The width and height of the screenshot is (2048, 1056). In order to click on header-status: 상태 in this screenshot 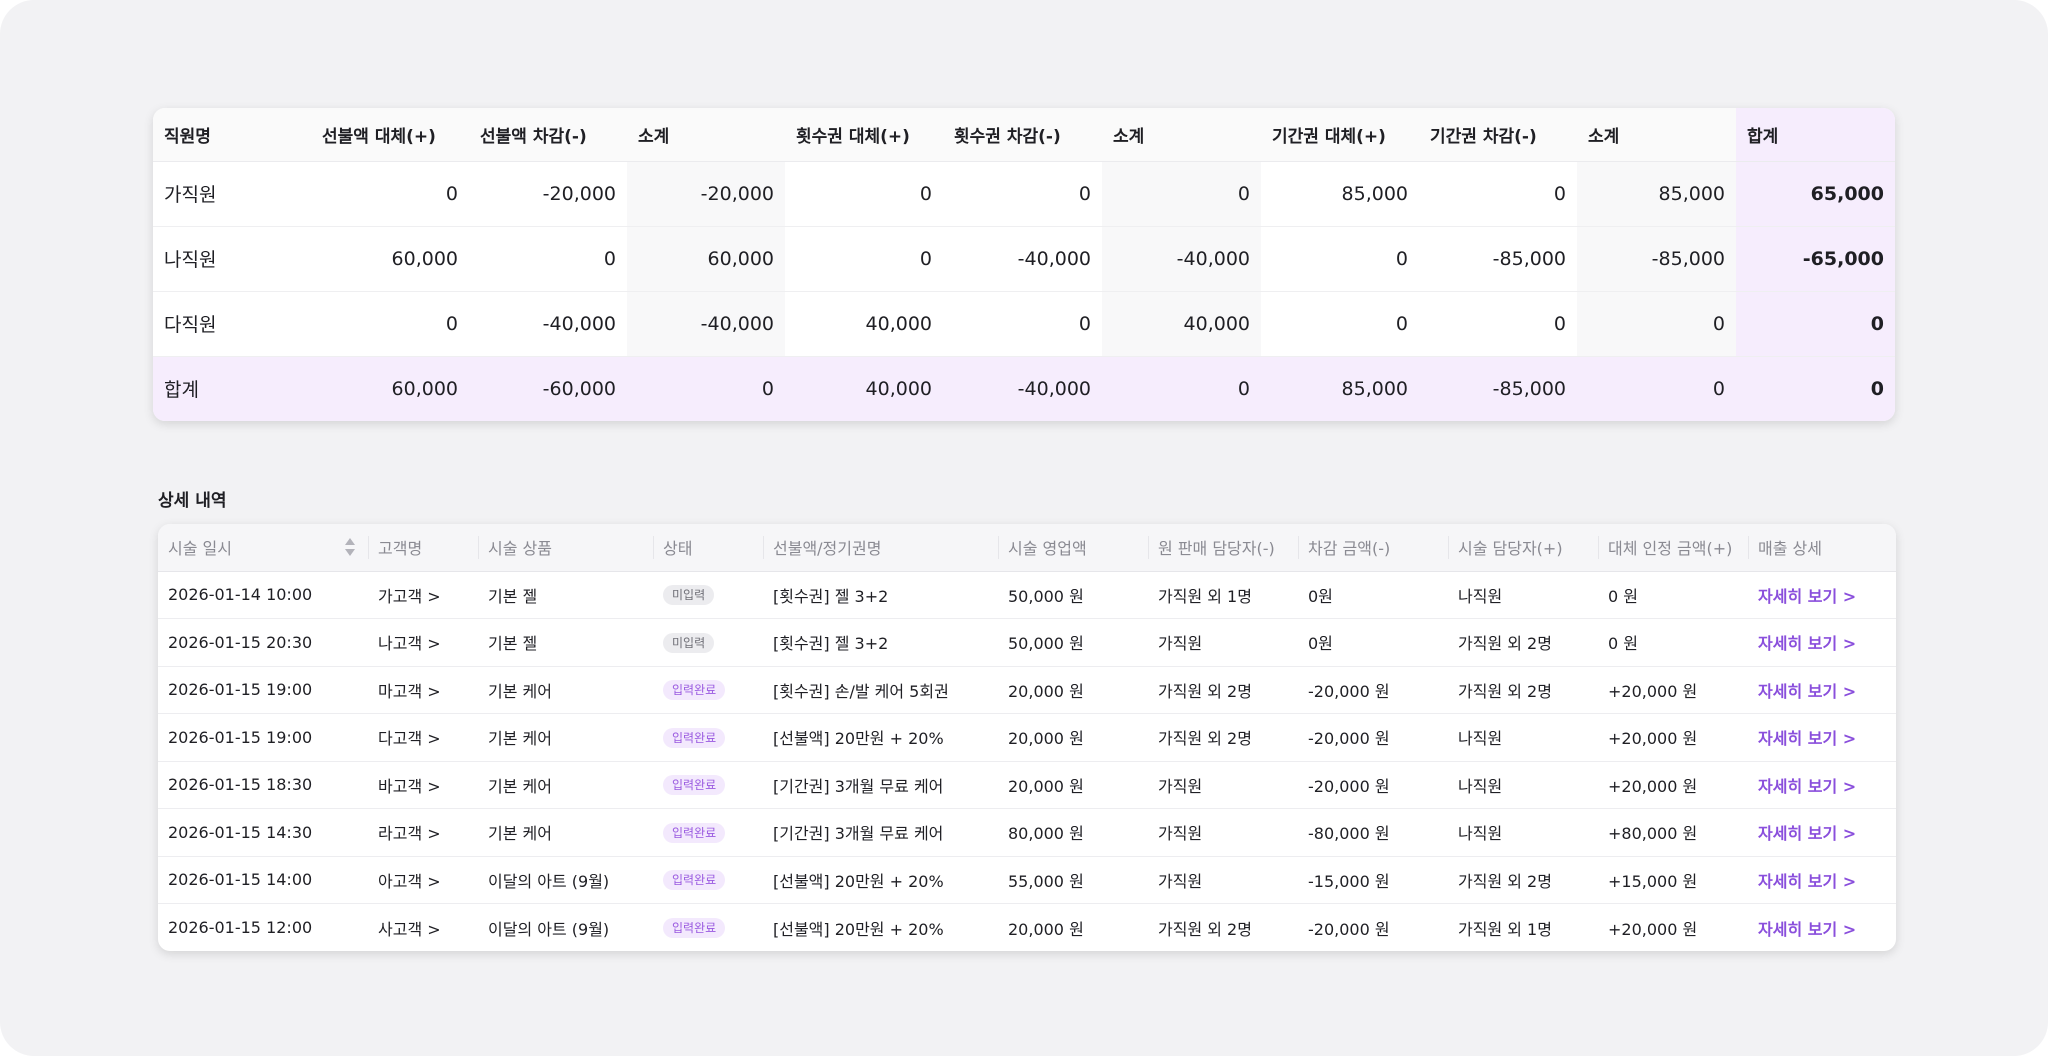, I will do `click(708, 548)`.